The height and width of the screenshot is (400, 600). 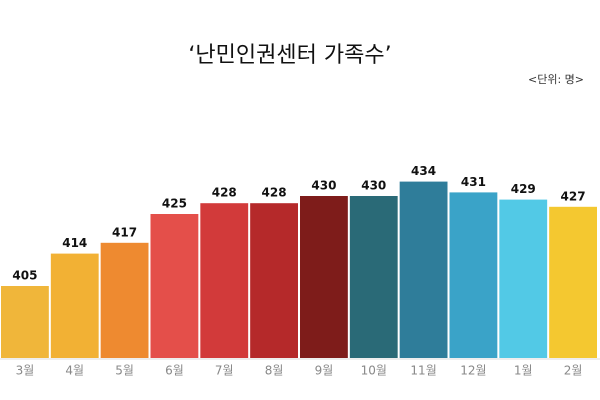 What do you see at coordinates (573, 196) in the screenshot?
I see `value-label: 427` at bounding box center [573, 196].